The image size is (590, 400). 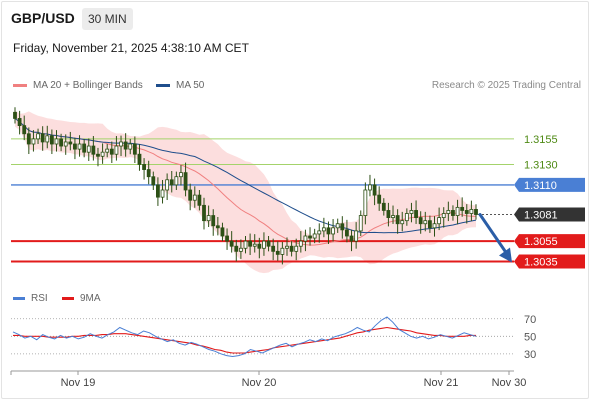 I want to click on level-label-2: 1.3110, so click(x=549, y=184).